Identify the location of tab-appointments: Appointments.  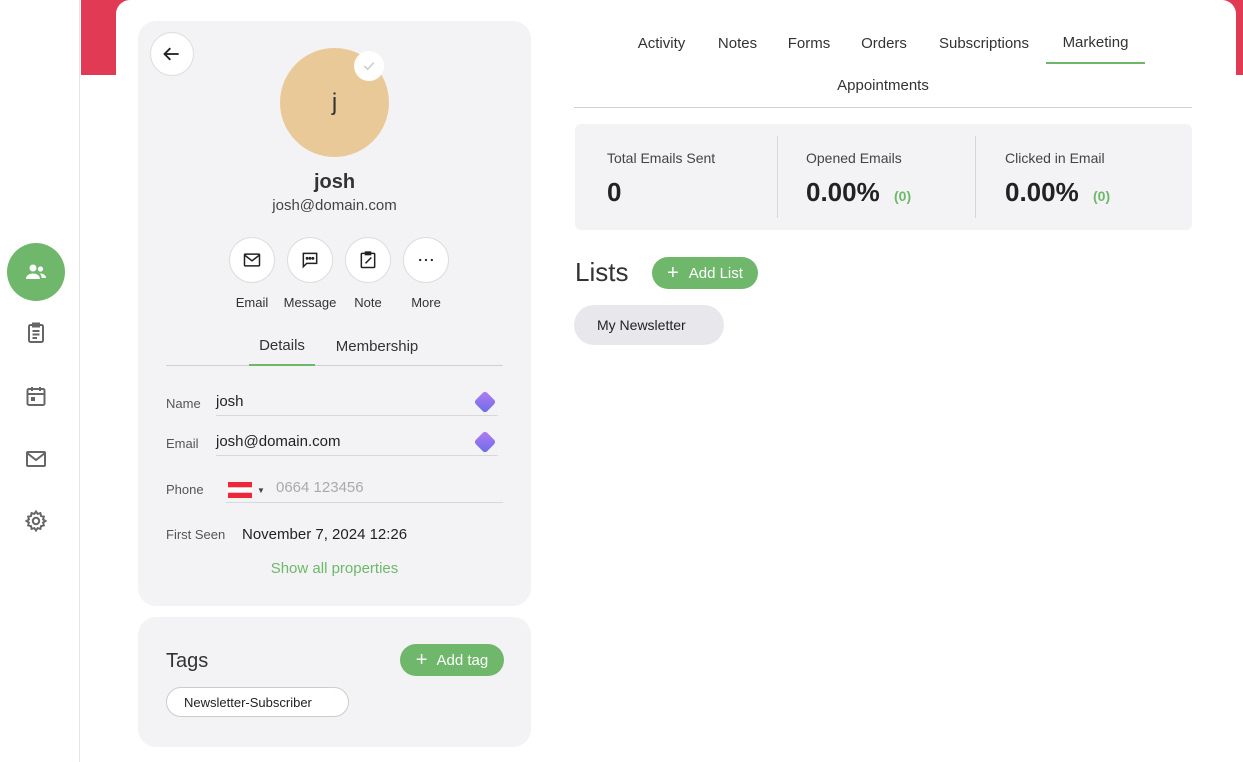
(883, 85).